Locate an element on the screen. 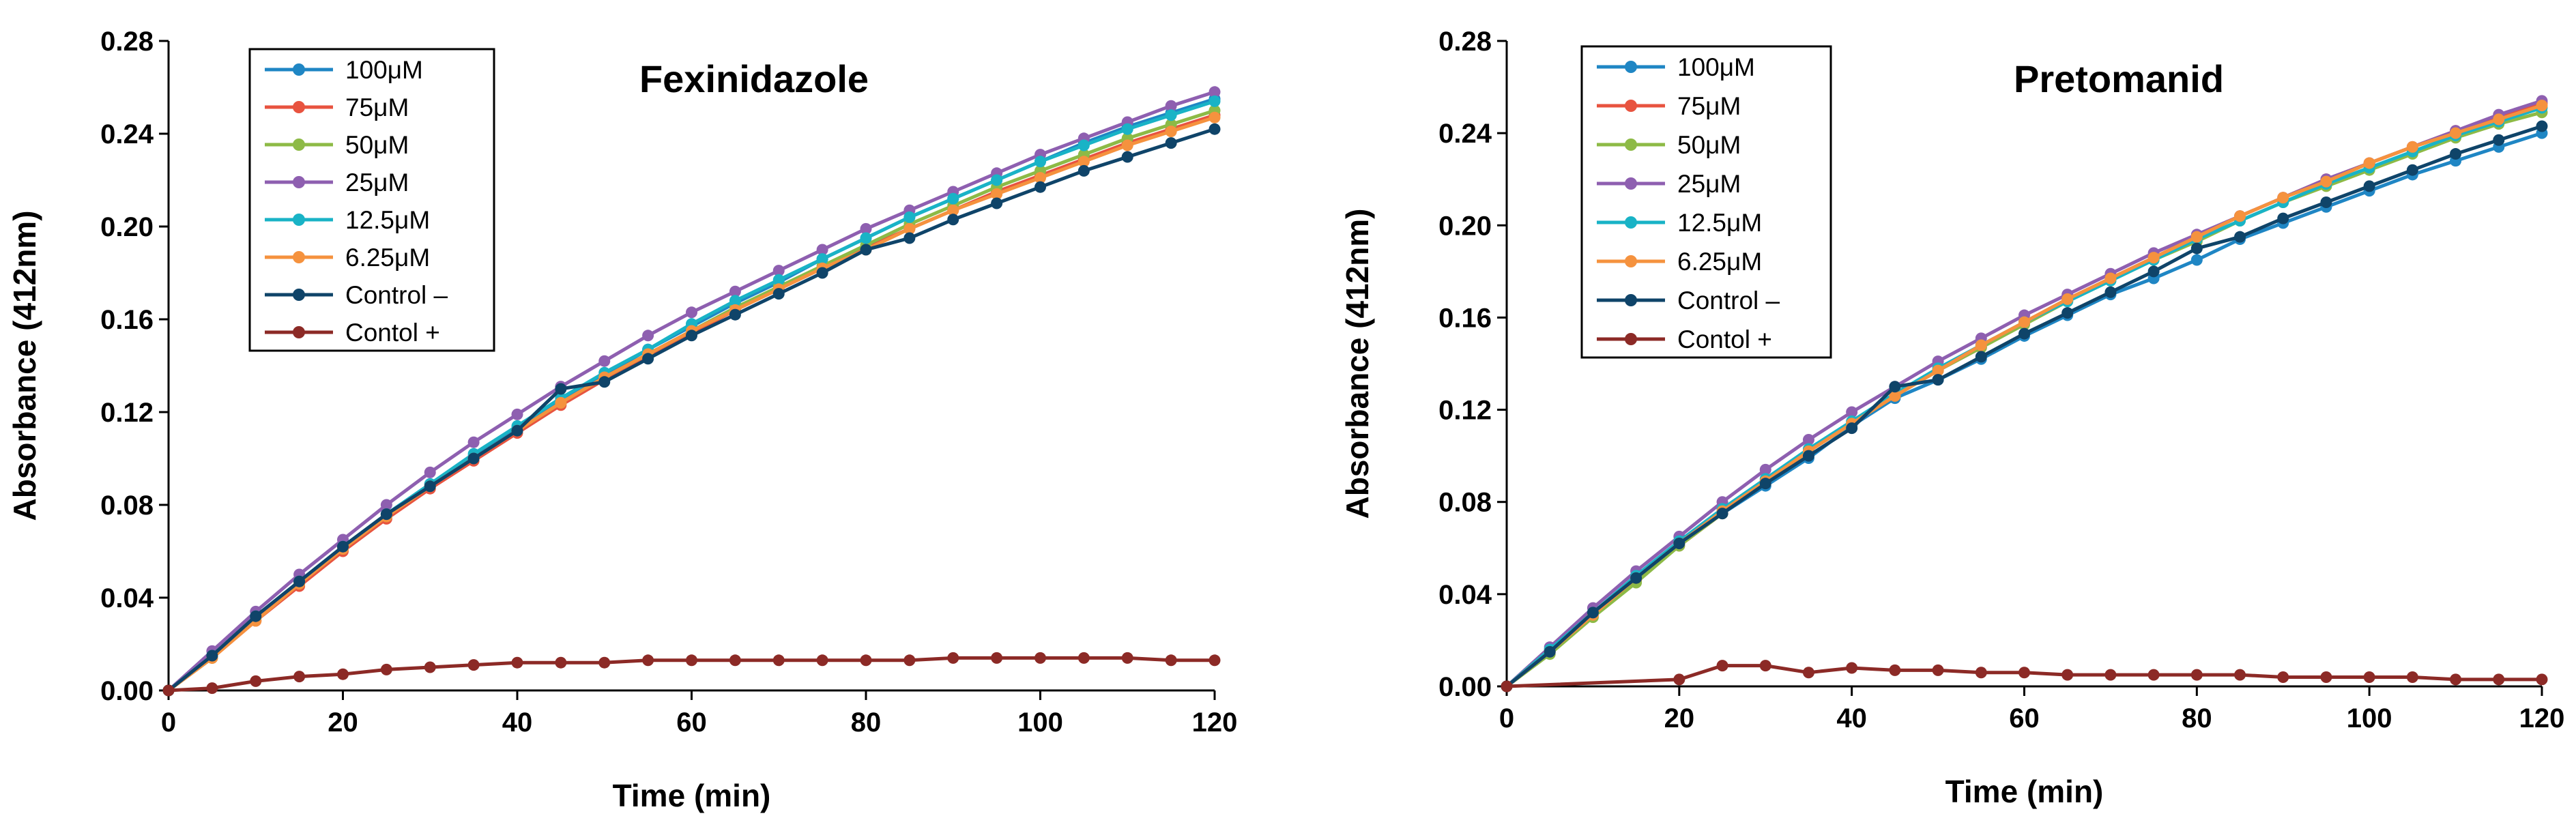 The width and height of the screenshot is (2576, 831). y-tick-label: 0.20 is located at coordinates (127, 227).